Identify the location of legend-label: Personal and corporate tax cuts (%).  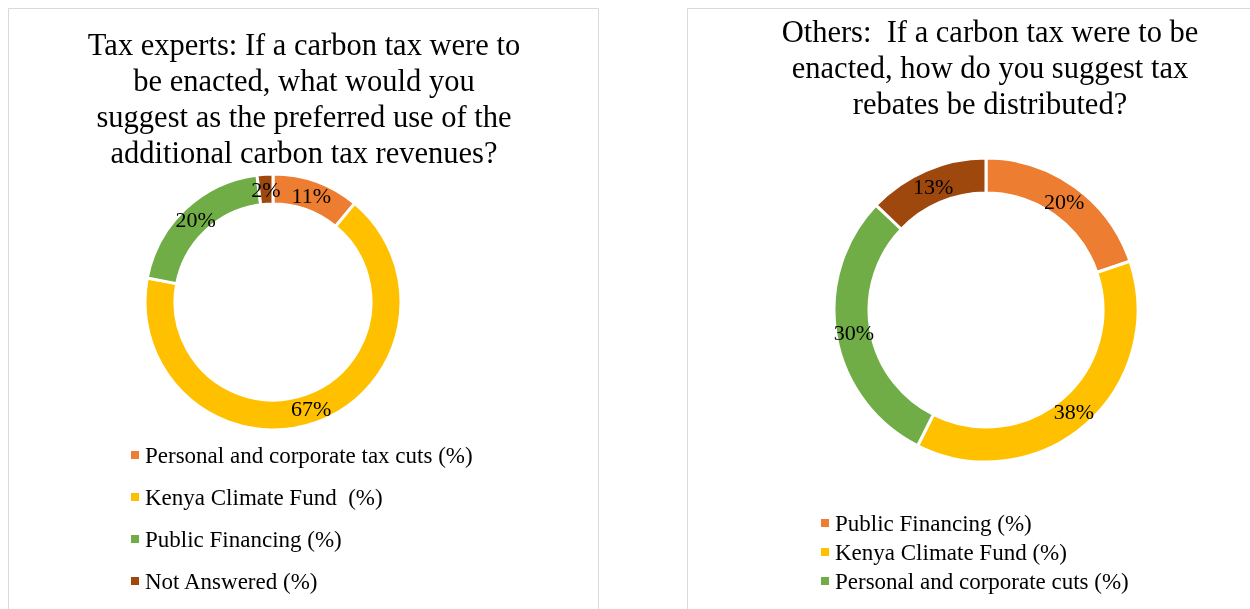
(309, 455).